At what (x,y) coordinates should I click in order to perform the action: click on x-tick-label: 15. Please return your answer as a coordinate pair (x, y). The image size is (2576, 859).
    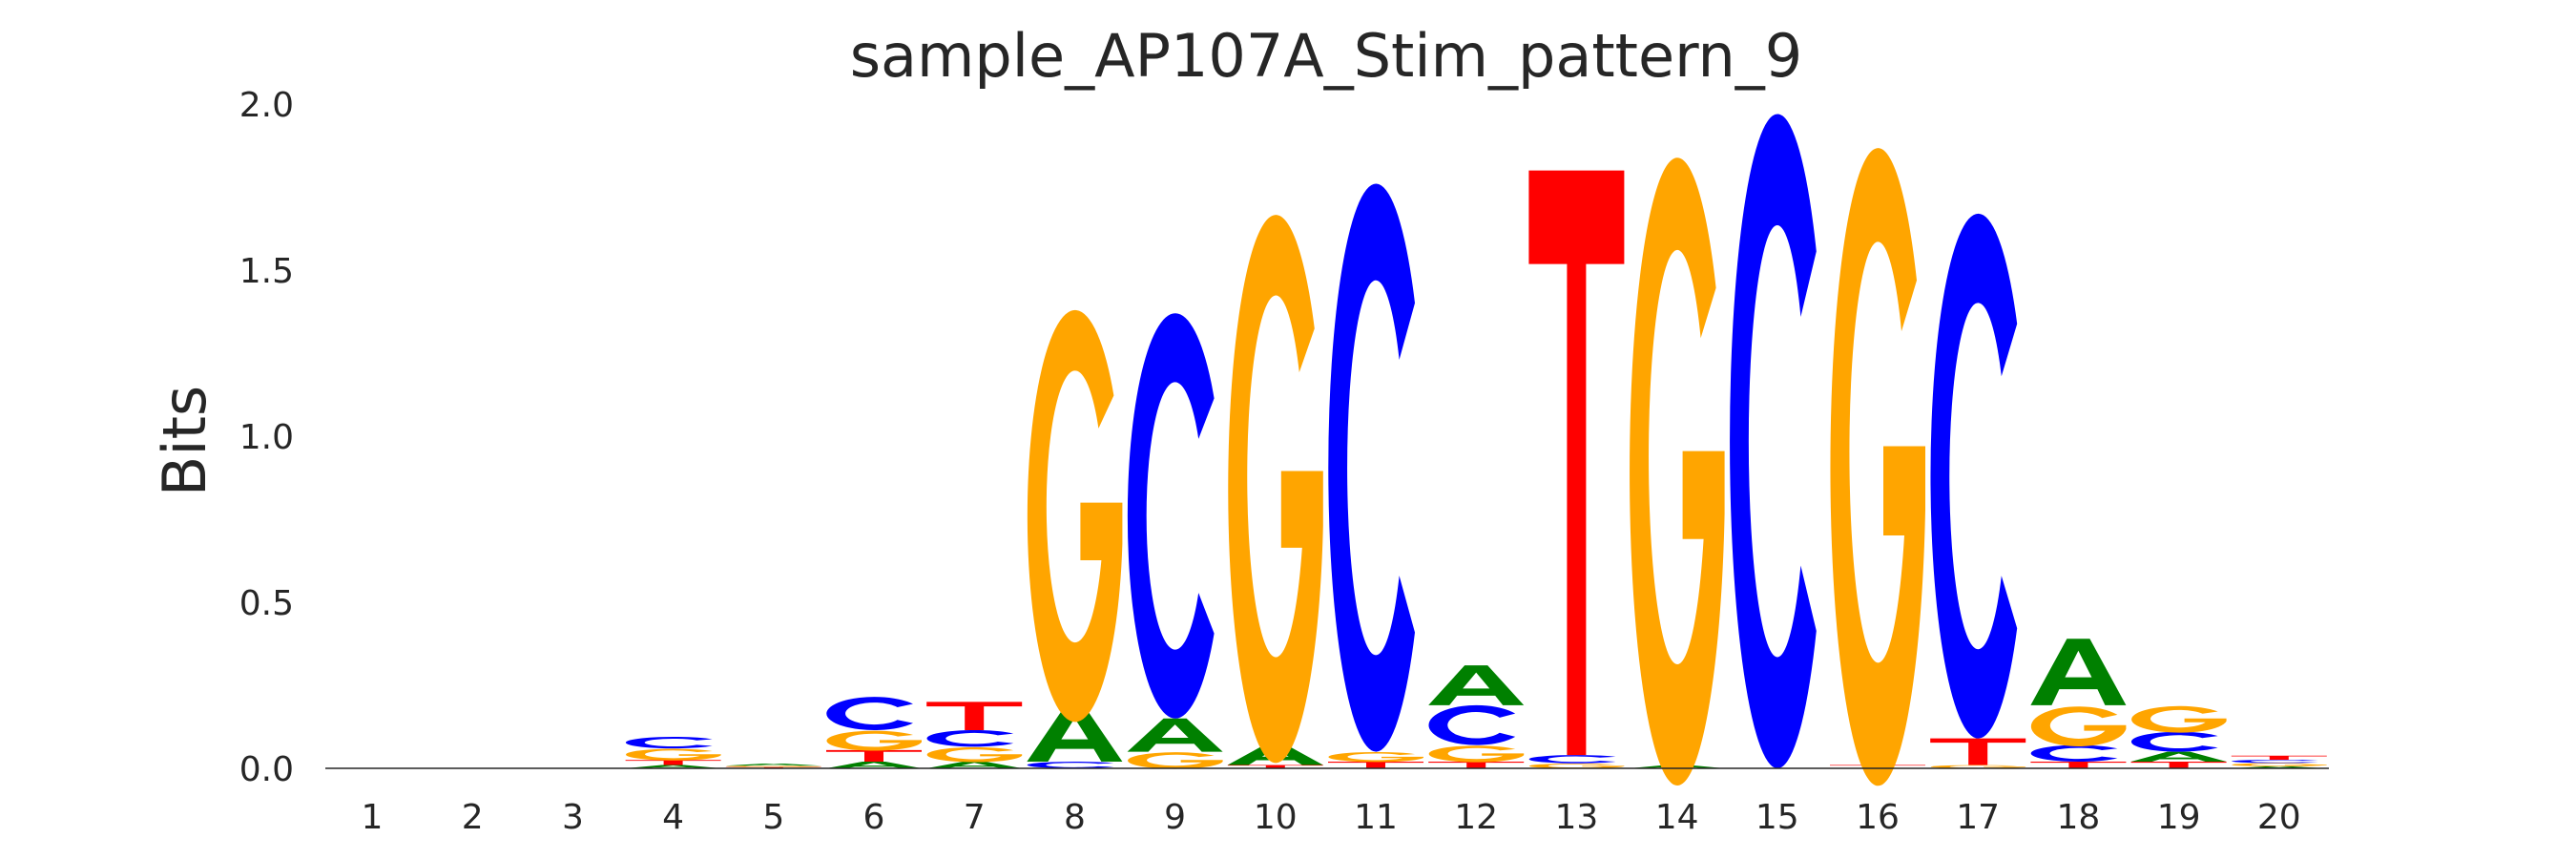
    Looking at the image, I should click on (1777, 817).